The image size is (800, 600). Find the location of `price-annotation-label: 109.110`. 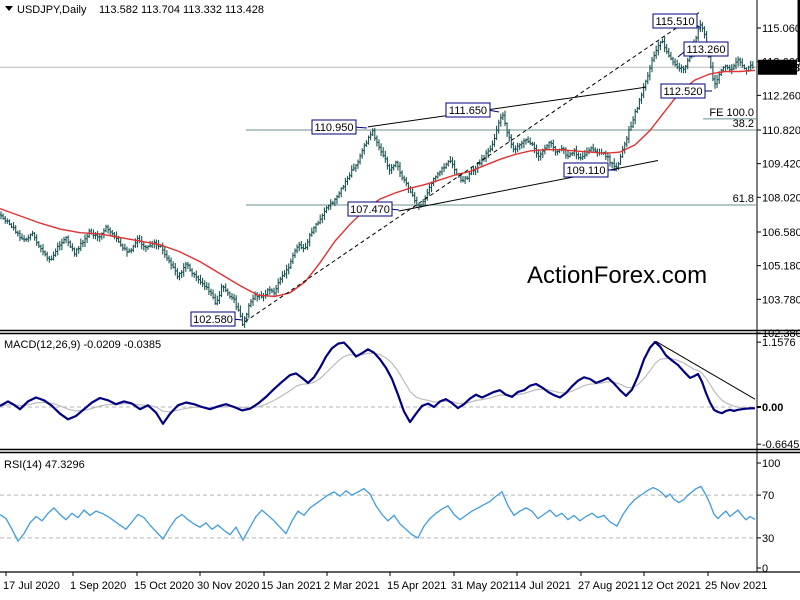

price-annotation-label: 109.110 is located at coordinates (586, 171).